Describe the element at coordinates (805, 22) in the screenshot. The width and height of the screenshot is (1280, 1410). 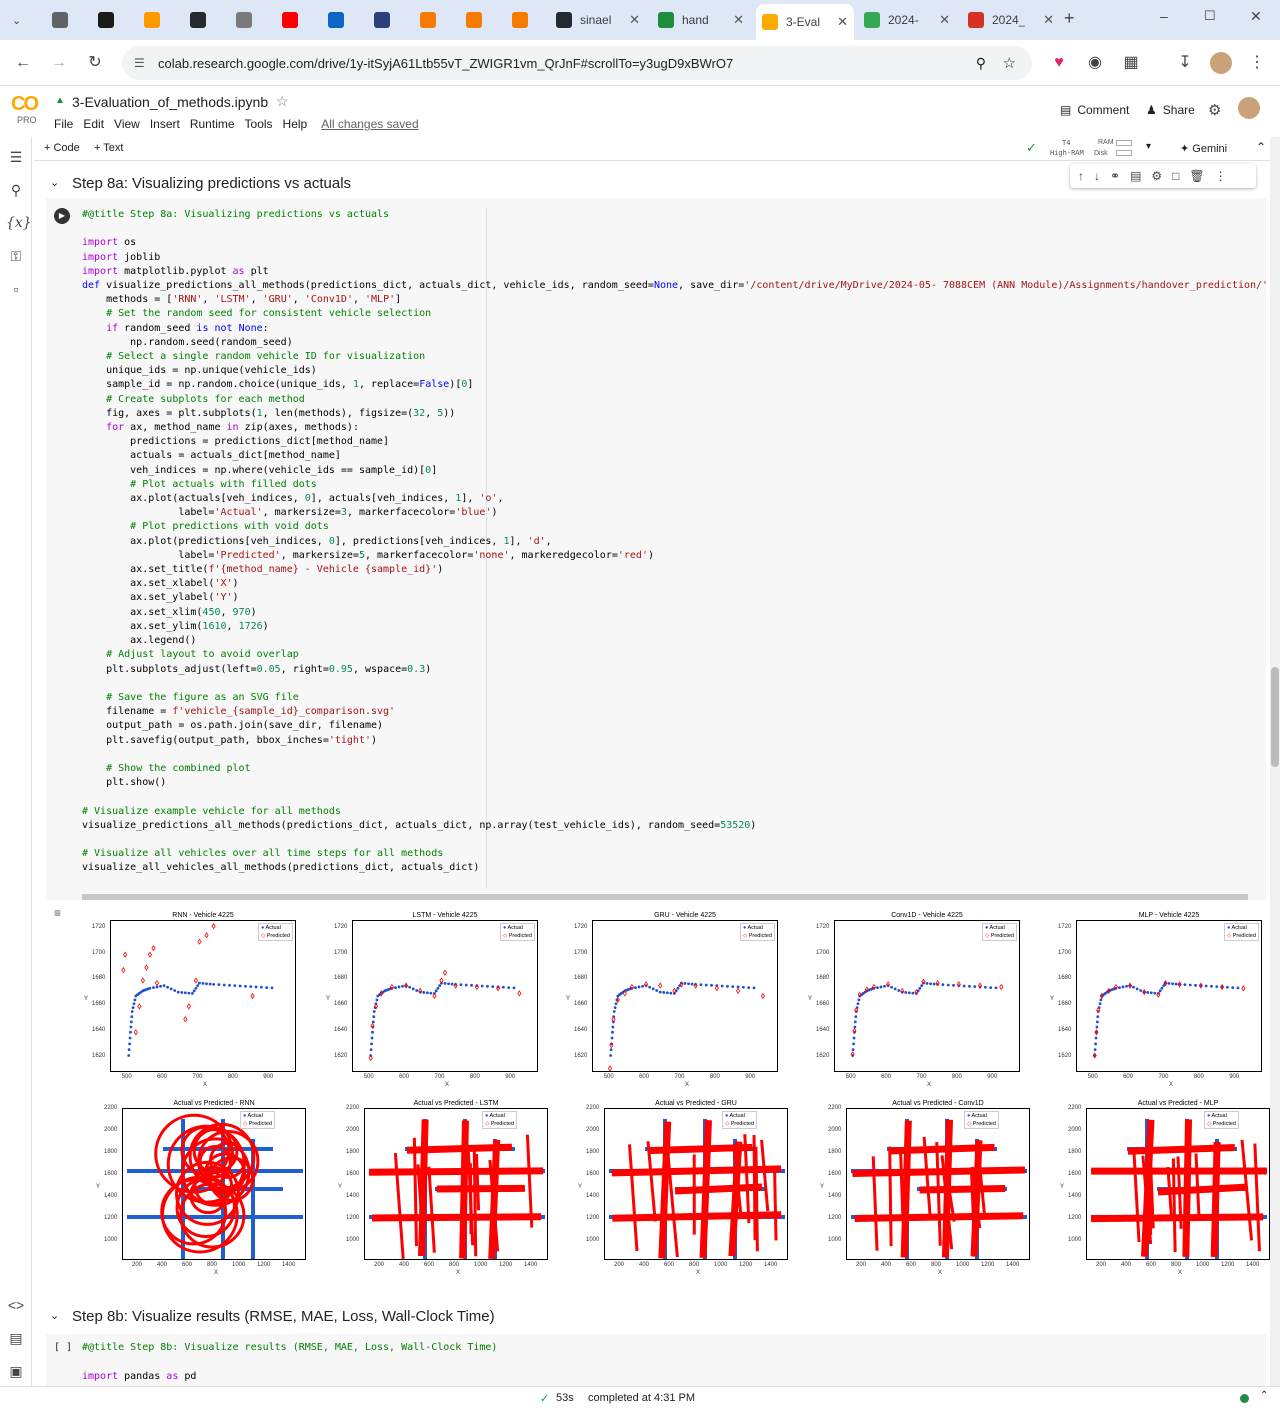
I see `browser-tab: 3-Eval ✕` at that location.